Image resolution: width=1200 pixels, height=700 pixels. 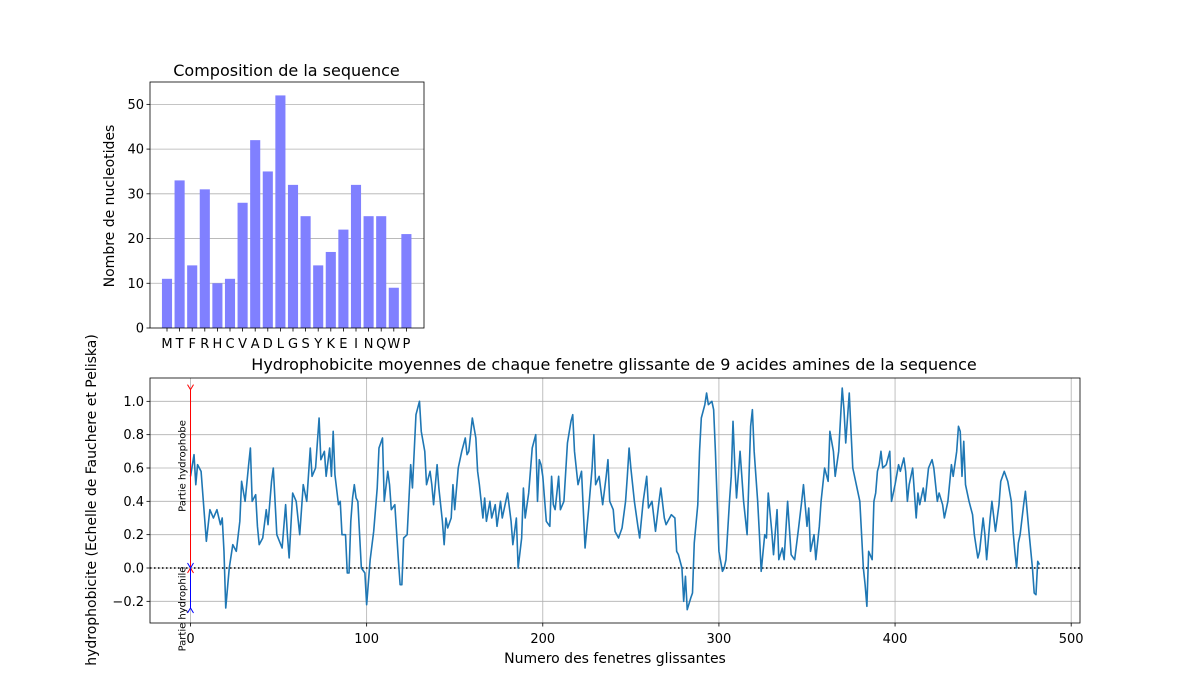 I want to click on bar-G, so click(x=293, y=256).